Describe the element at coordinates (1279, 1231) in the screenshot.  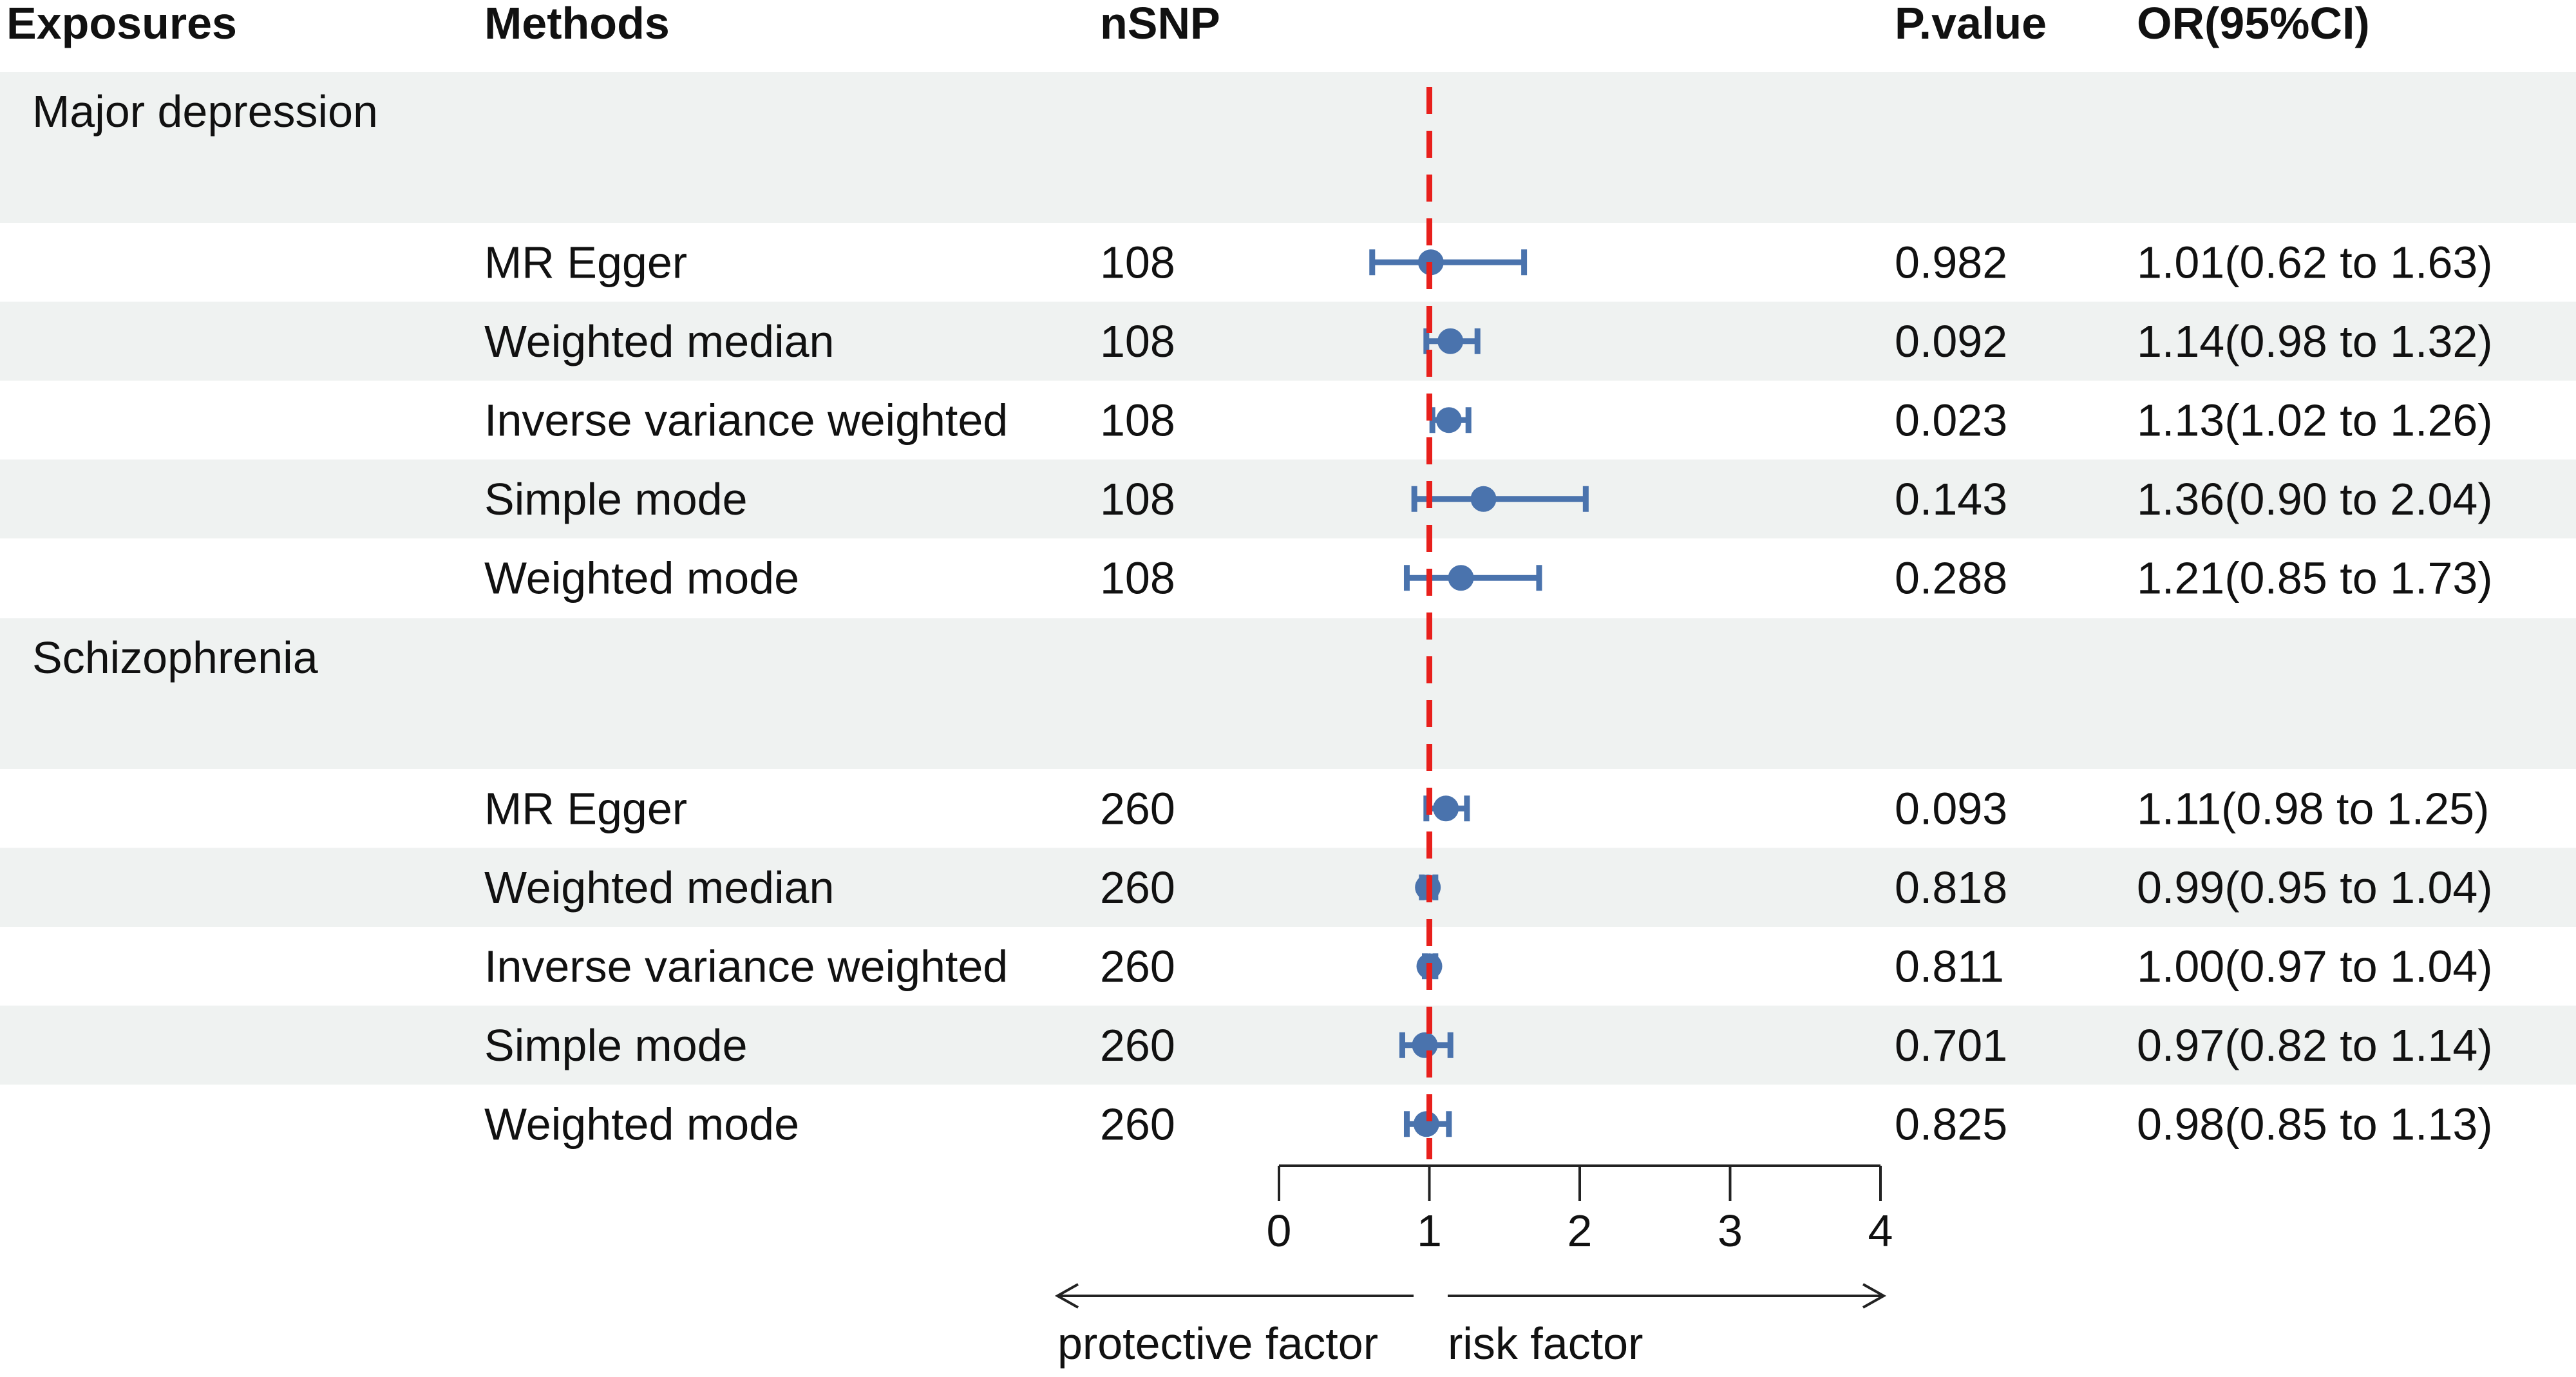
I see `x-tick-label: 0` at that location.